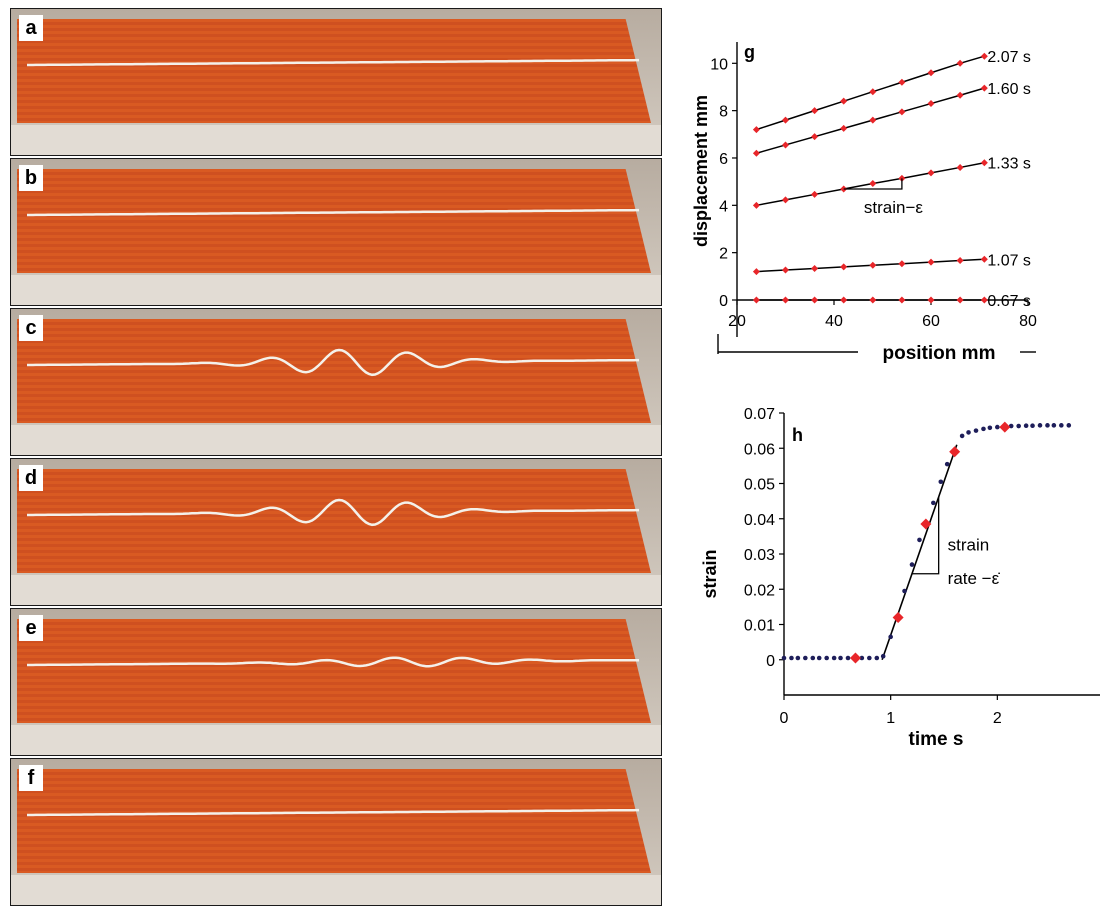 This screenshot has height=916, width=1110. What do you see at coordinates (31, 328) in the screenshot?
I see `panel-label-c: c` at bounding box center [31, 328].